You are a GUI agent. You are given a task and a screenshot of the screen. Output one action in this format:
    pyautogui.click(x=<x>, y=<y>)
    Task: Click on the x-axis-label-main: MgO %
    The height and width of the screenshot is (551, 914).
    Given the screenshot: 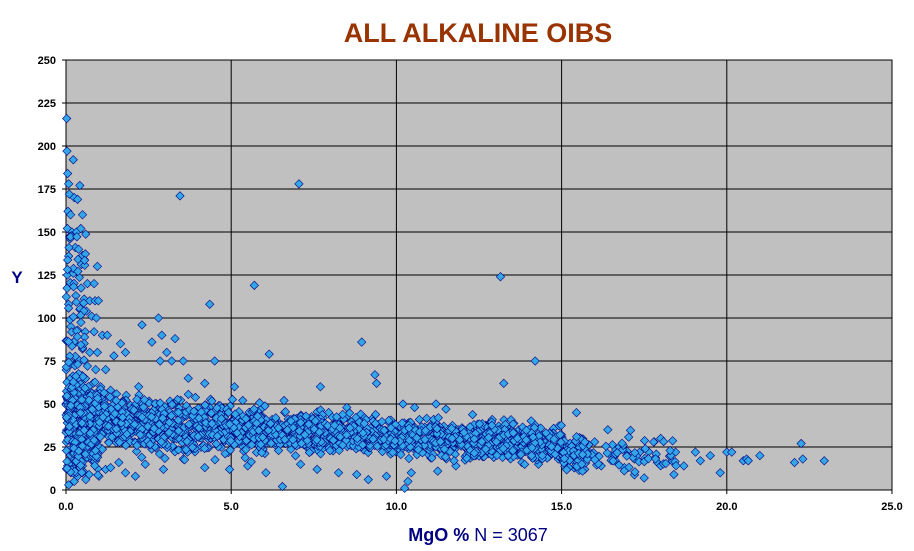 What is the action you would take?
    pyautogui.click(x=438, y=535)
    